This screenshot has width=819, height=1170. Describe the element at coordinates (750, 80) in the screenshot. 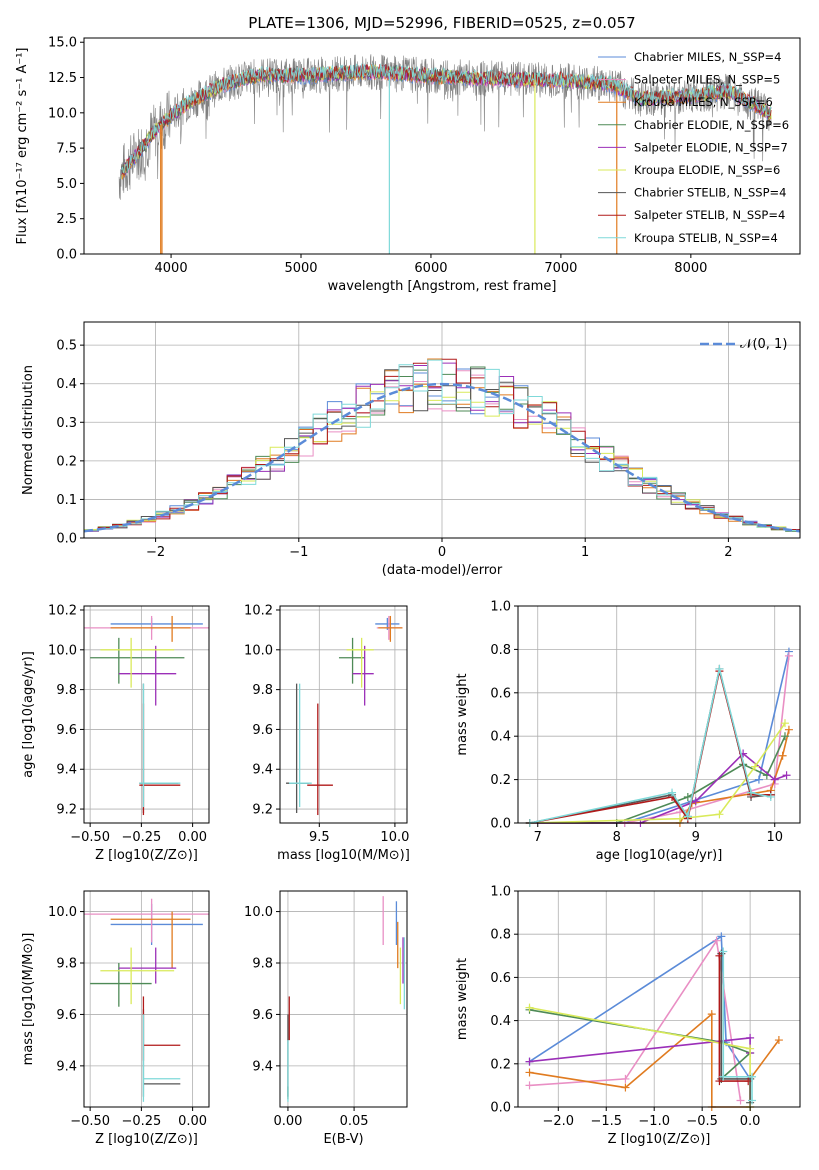

I see `legend-nssp: , N_SSP=5` at that location.